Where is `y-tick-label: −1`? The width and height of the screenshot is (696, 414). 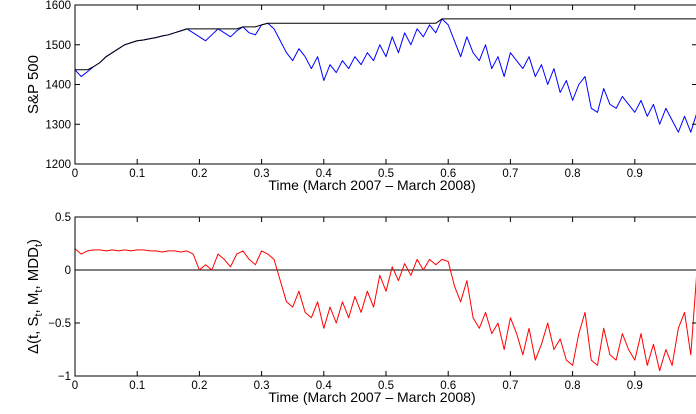 y-tick-label: −1 is located at coordinates (64, 377).